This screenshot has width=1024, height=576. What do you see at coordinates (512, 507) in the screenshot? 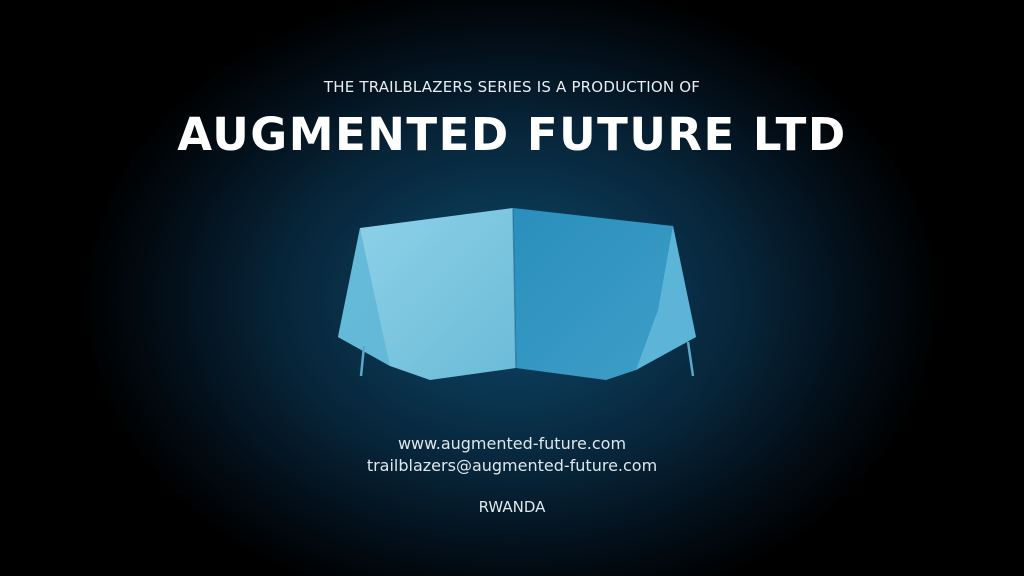
I see `country-text: RWANDA` at bounding box center [512, 507].